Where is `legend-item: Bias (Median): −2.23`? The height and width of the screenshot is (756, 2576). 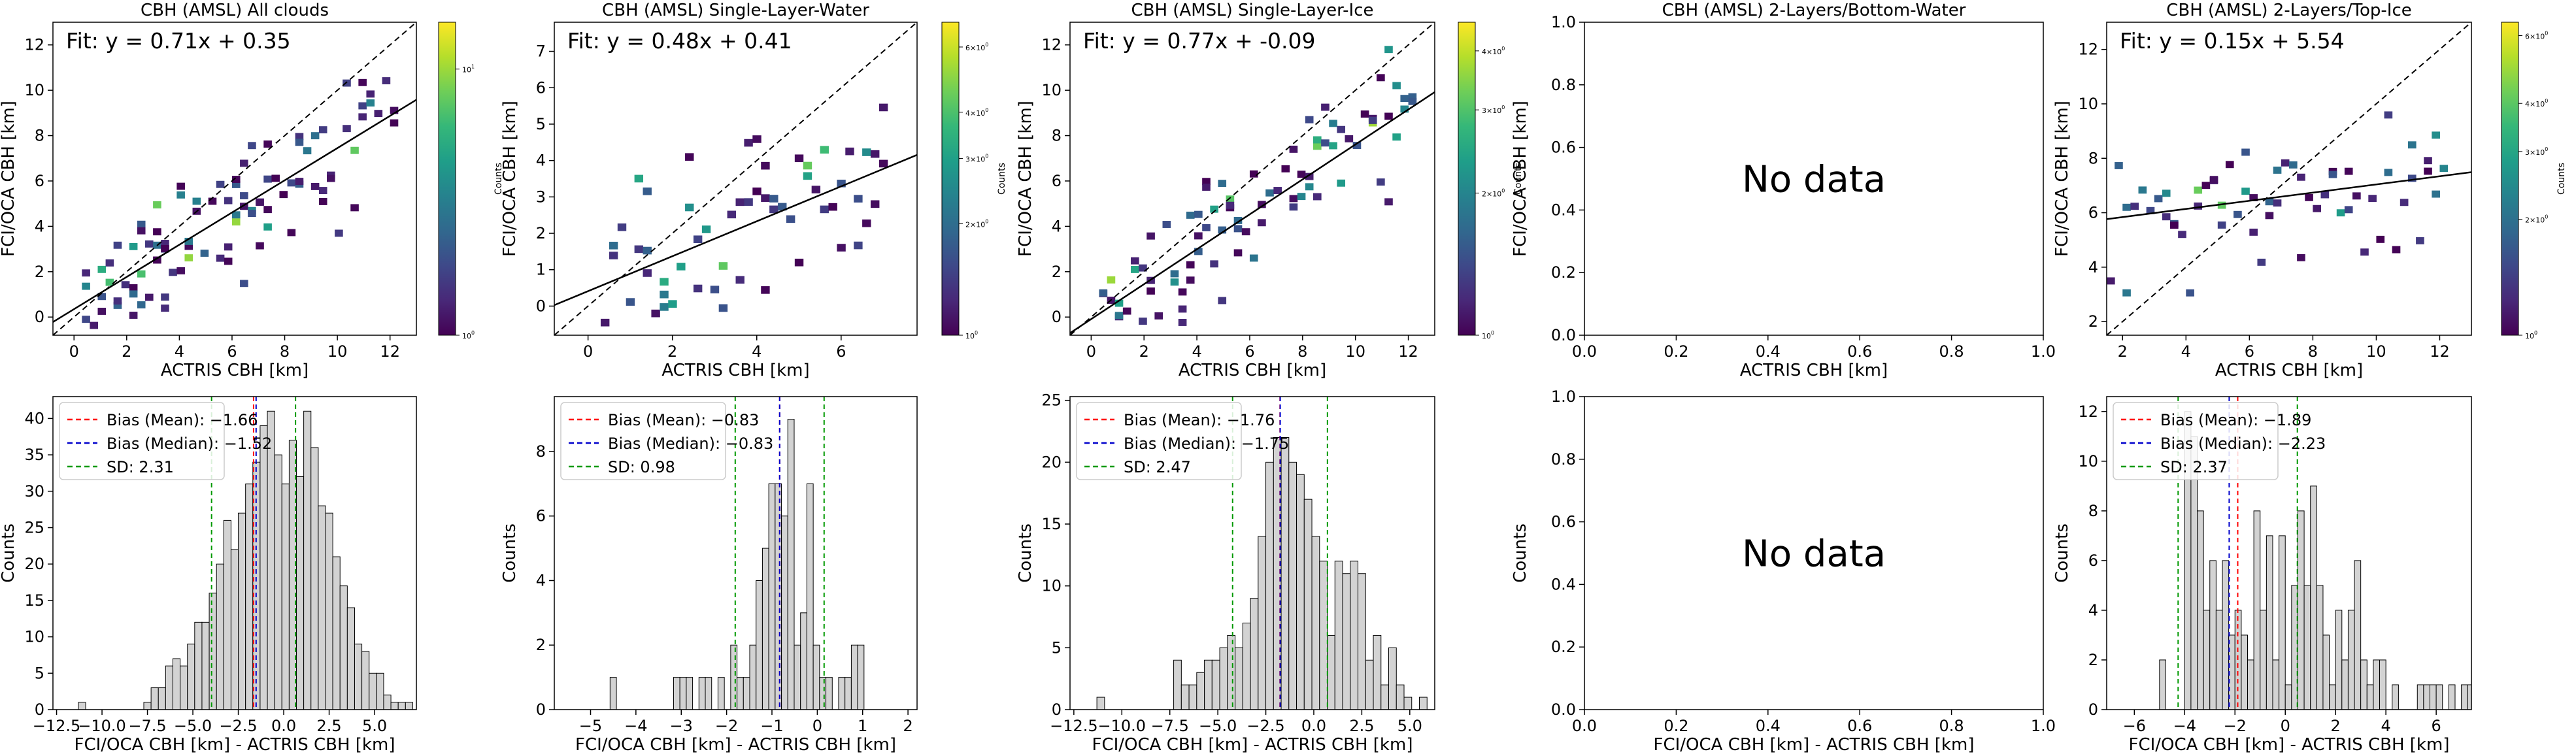 legend-item: Bias (Median): −2.23 is located at coordinates (2243, 444).